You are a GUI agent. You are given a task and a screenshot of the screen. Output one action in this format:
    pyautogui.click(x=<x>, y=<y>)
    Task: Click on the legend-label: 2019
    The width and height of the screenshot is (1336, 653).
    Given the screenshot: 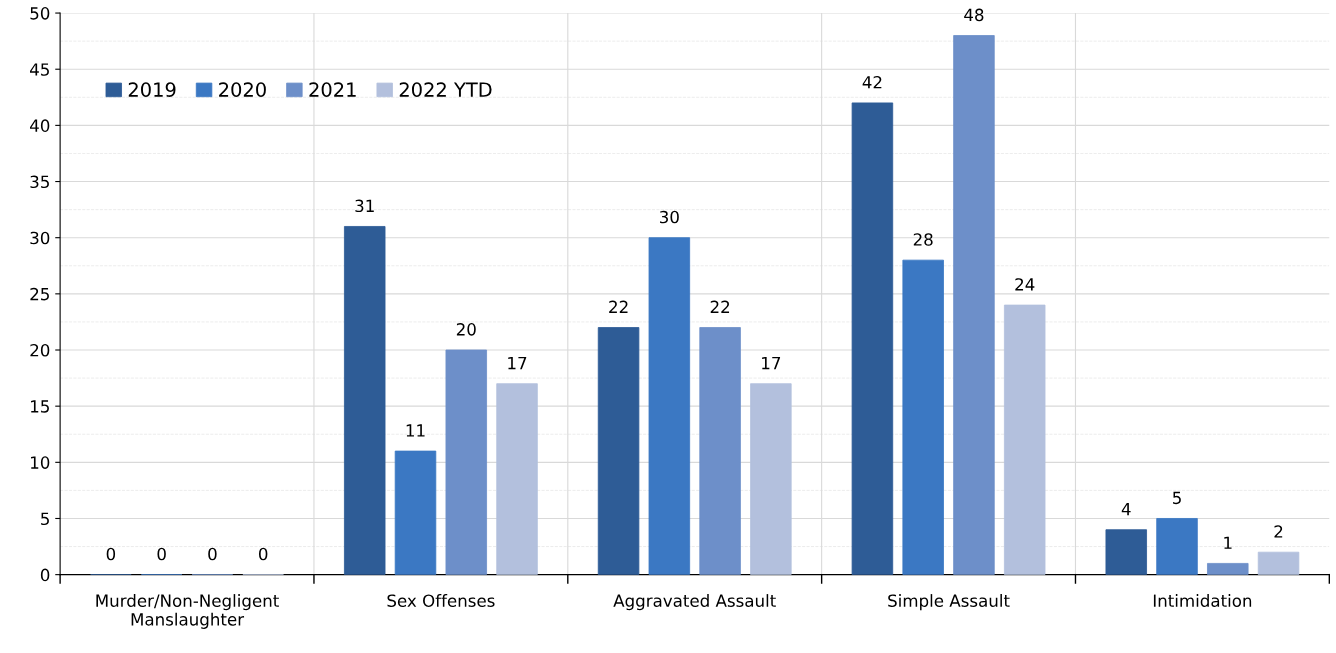 What is the action you would take?
    pyautogui.click(x=152, y=89)
    